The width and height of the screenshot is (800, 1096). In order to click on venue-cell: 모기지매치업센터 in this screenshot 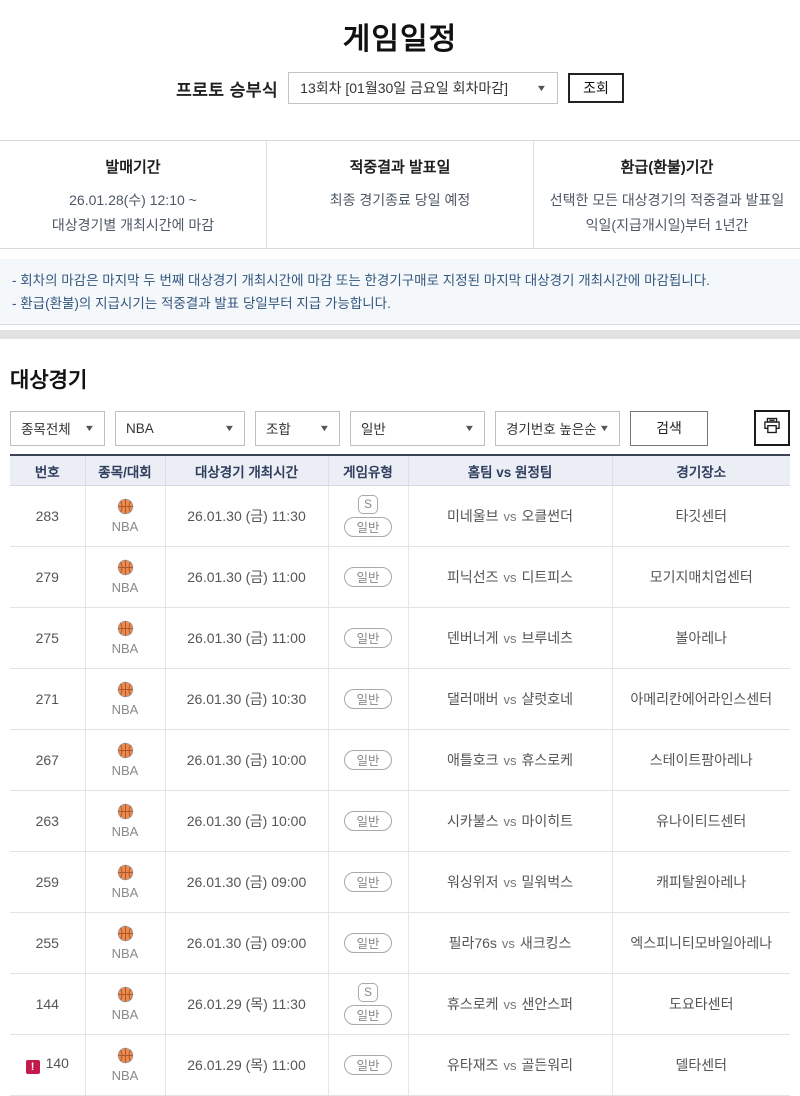, I will do `click(700, 577)`.